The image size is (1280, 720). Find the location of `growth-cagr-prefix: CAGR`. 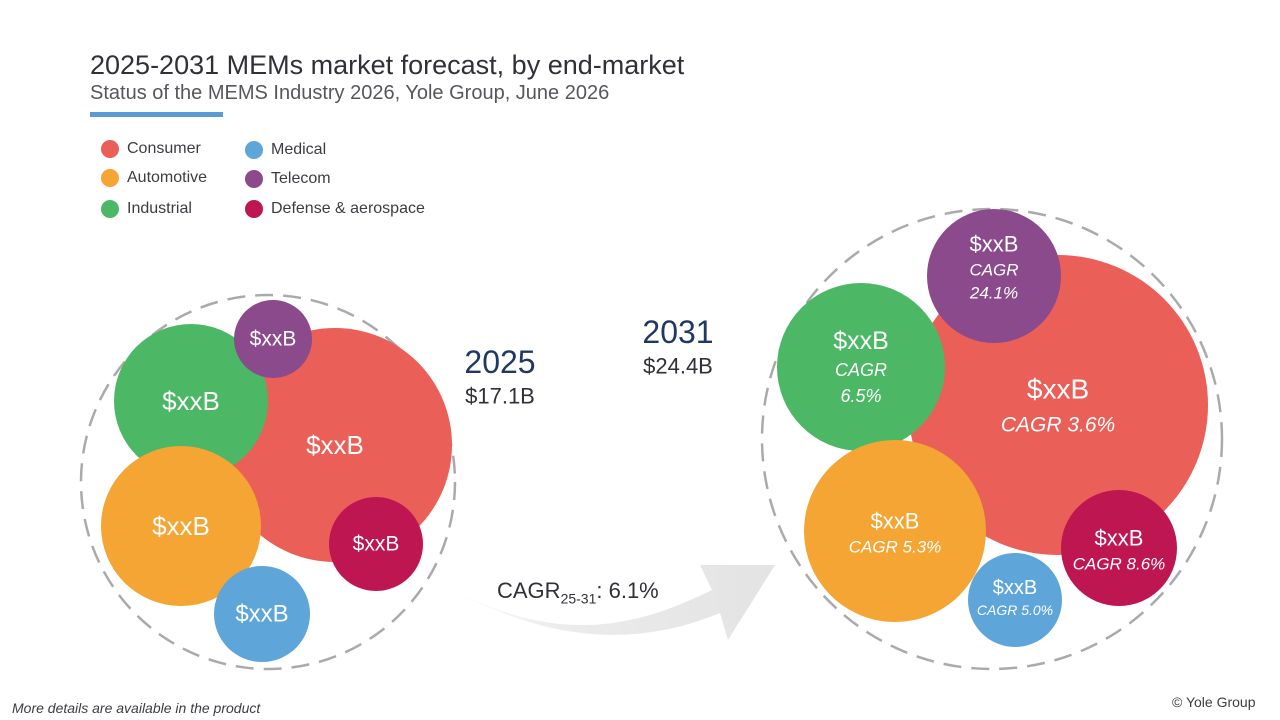

growth-cagr-prefix: CAGR is located at coordinates (529, 590).